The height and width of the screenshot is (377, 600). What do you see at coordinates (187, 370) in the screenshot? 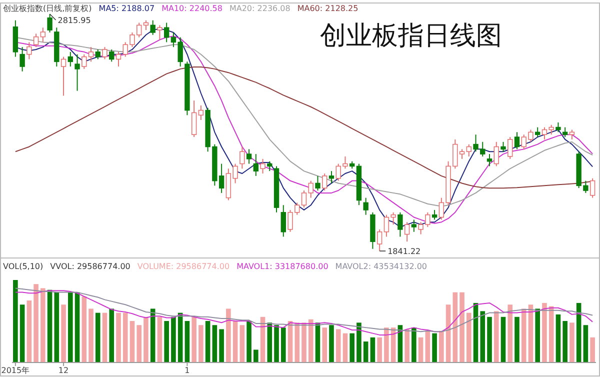
I see `x-tick-label: 1` at bounding box center [187, 370].